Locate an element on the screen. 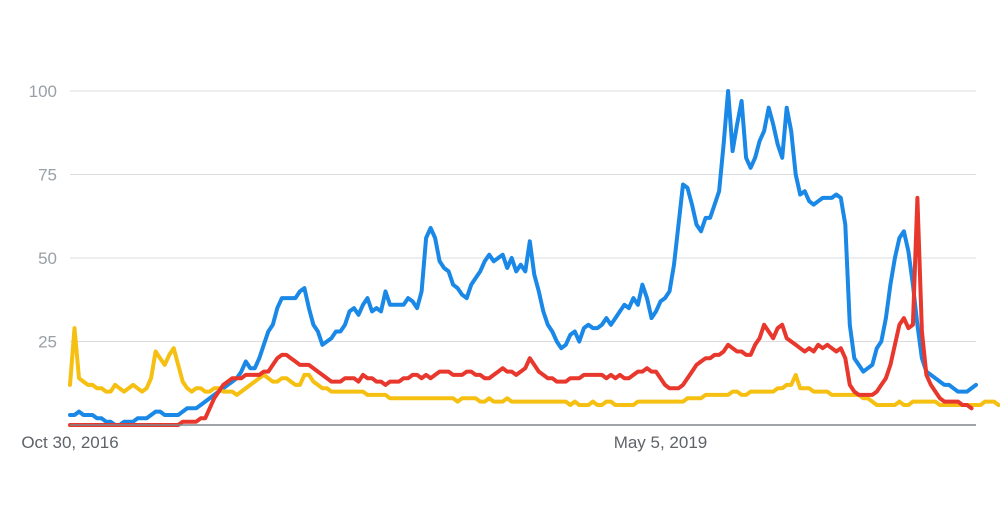 The image size is (1000, 516). y-tick-label-50: 50 is located at coordinates (47, 258).